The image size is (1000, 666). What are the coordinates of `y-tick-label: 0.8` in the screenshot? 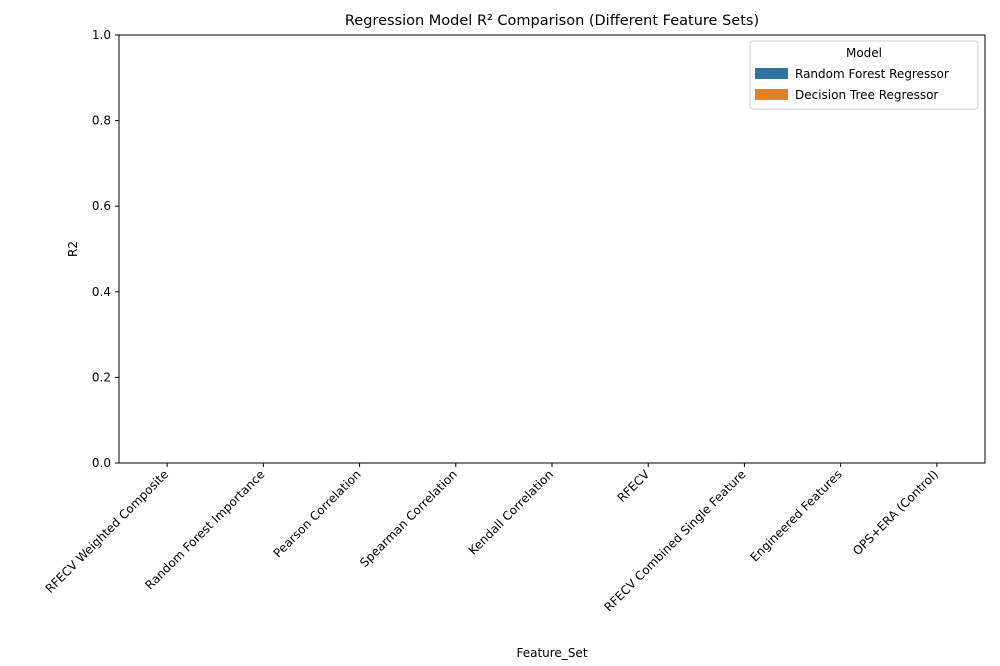 It's located at (101, 121).